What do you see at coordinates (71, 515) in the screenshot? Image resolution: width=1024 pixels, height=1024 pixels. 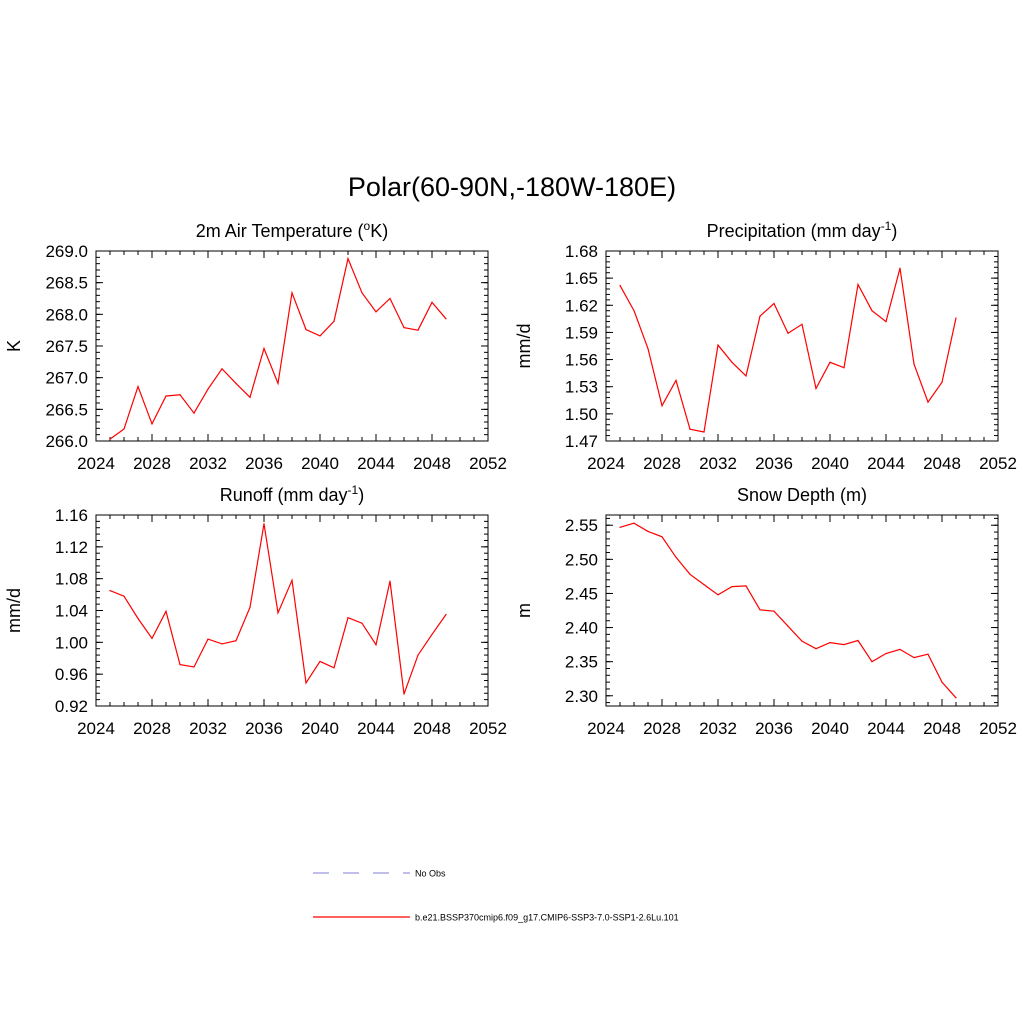 I see `y-tick-label: 1.16` at bounding box center [71, 515].